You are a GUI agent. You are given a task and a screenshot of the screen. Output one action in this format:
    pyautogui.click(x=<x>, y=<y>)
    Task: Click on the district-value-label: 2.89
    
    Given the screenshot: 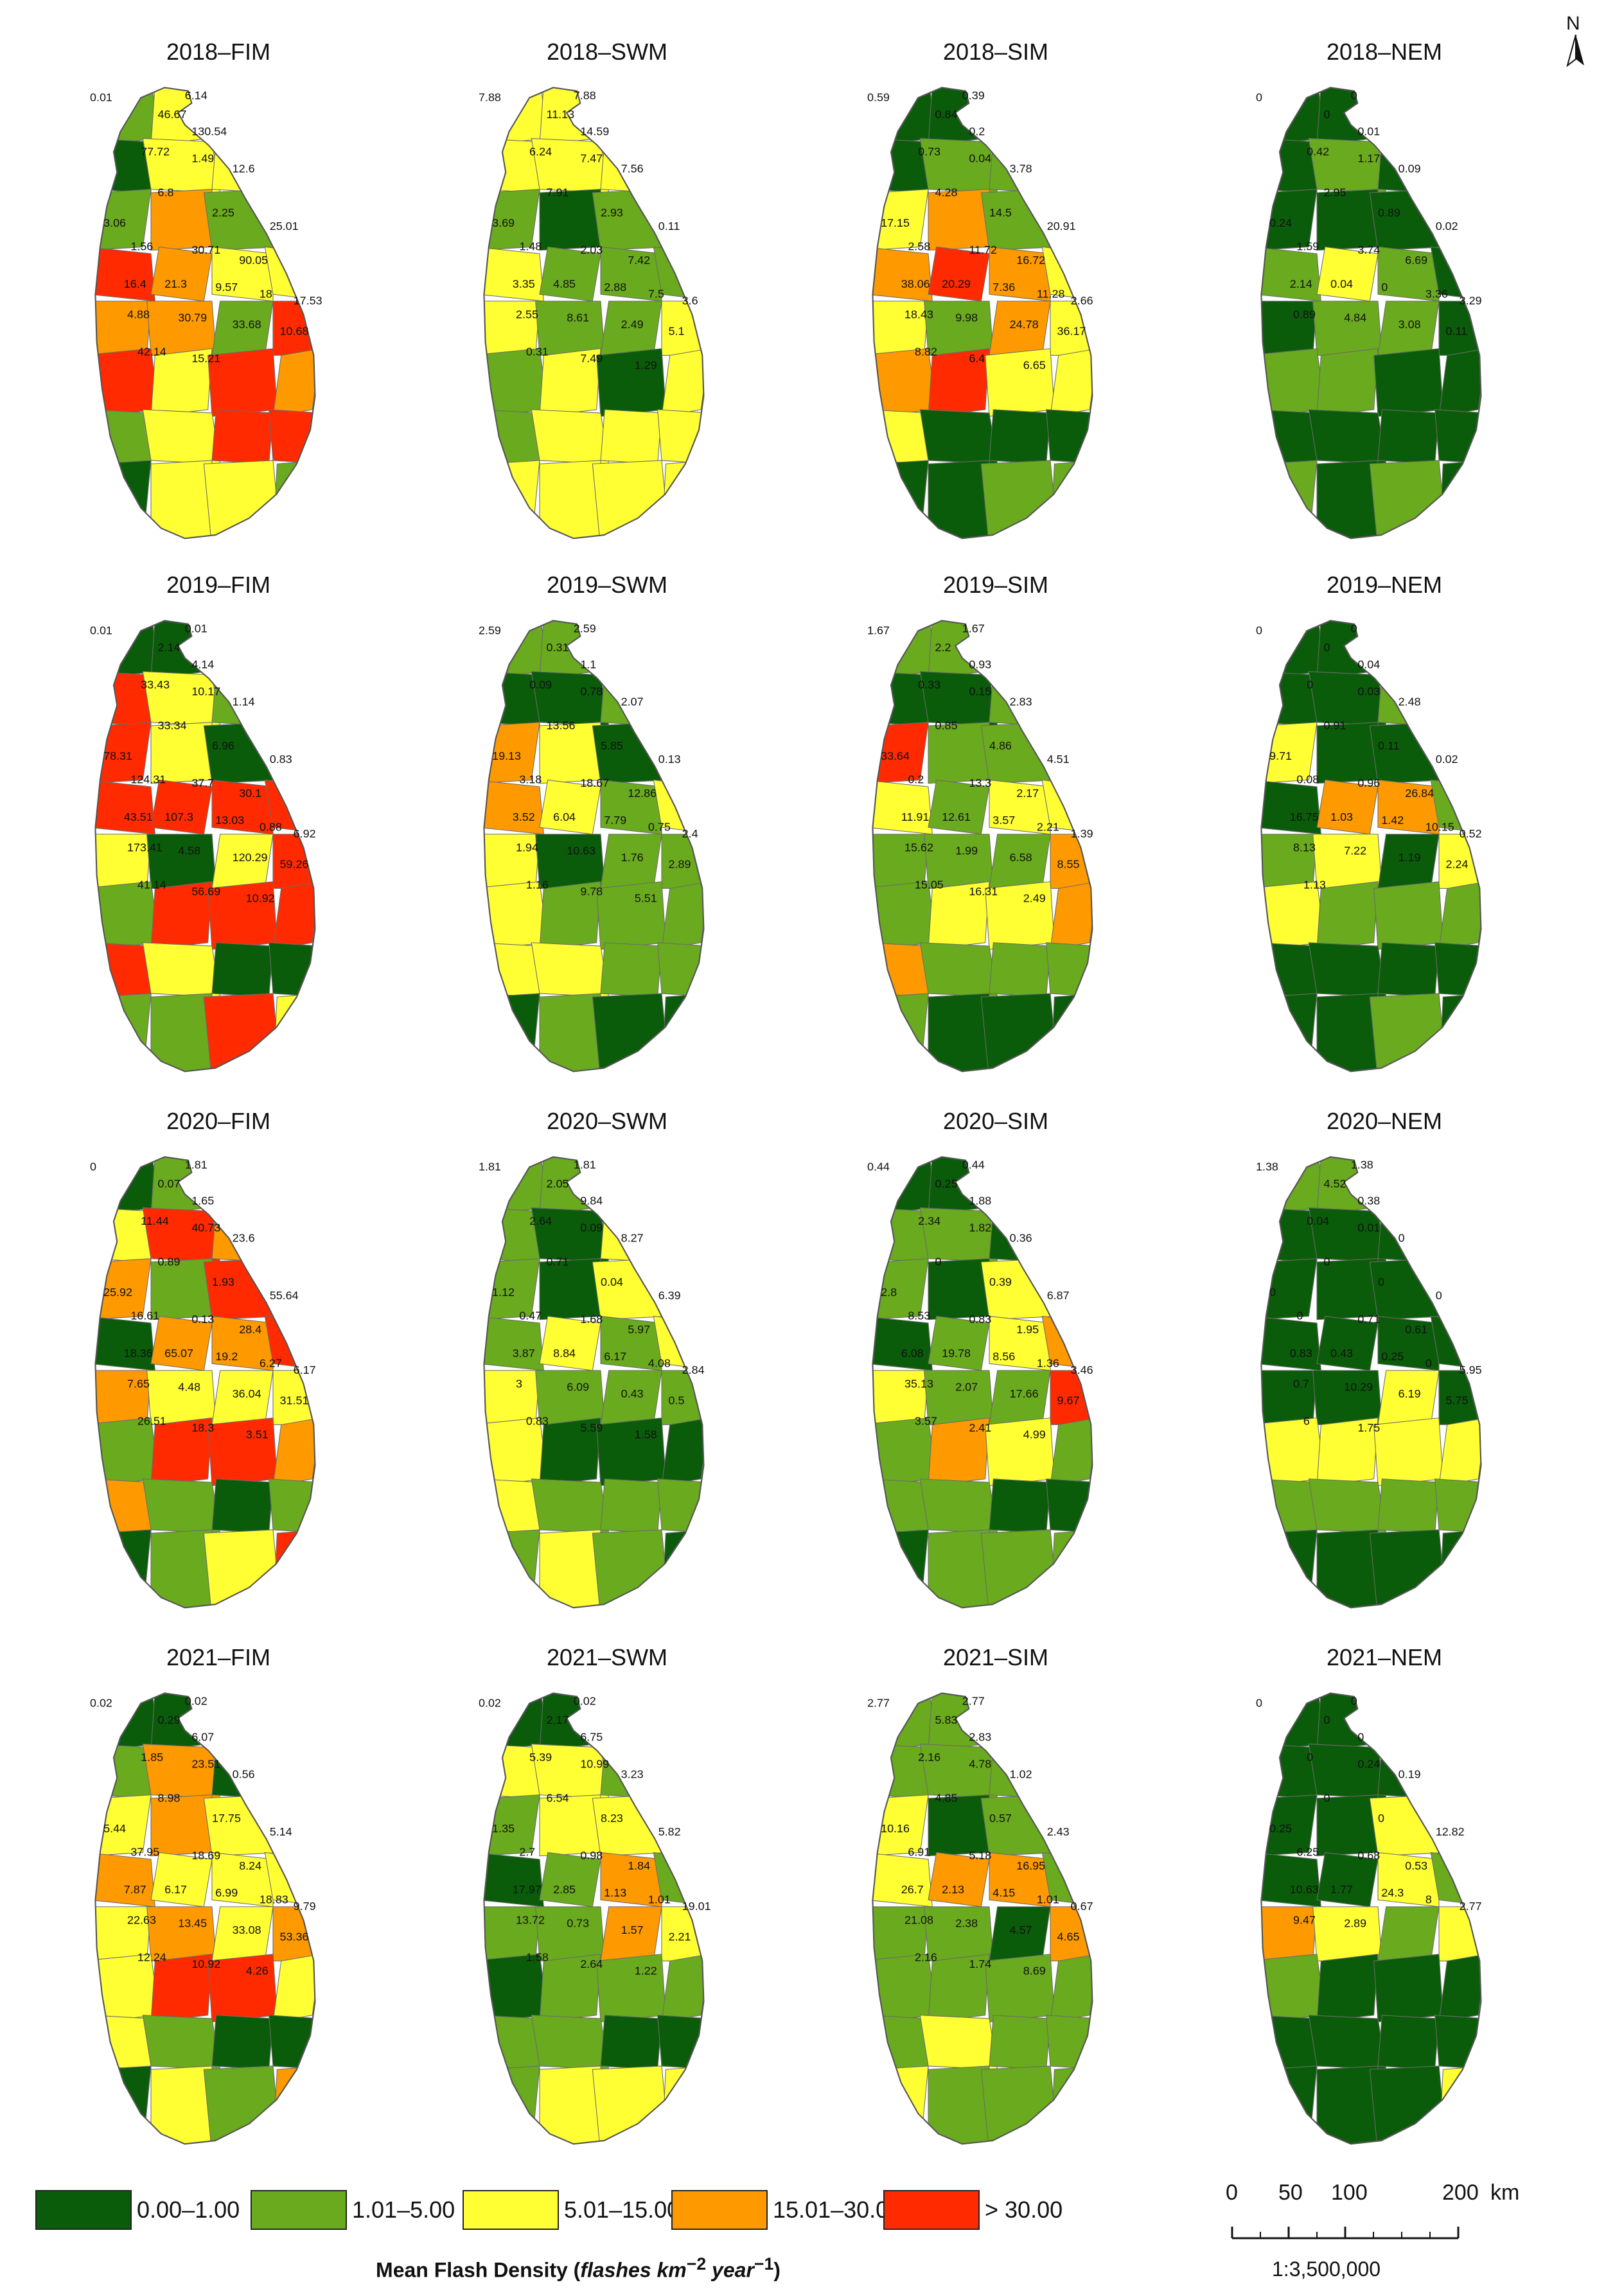 What is the action you would take?
    pyautogui.click(x=1355, y=1923)
    